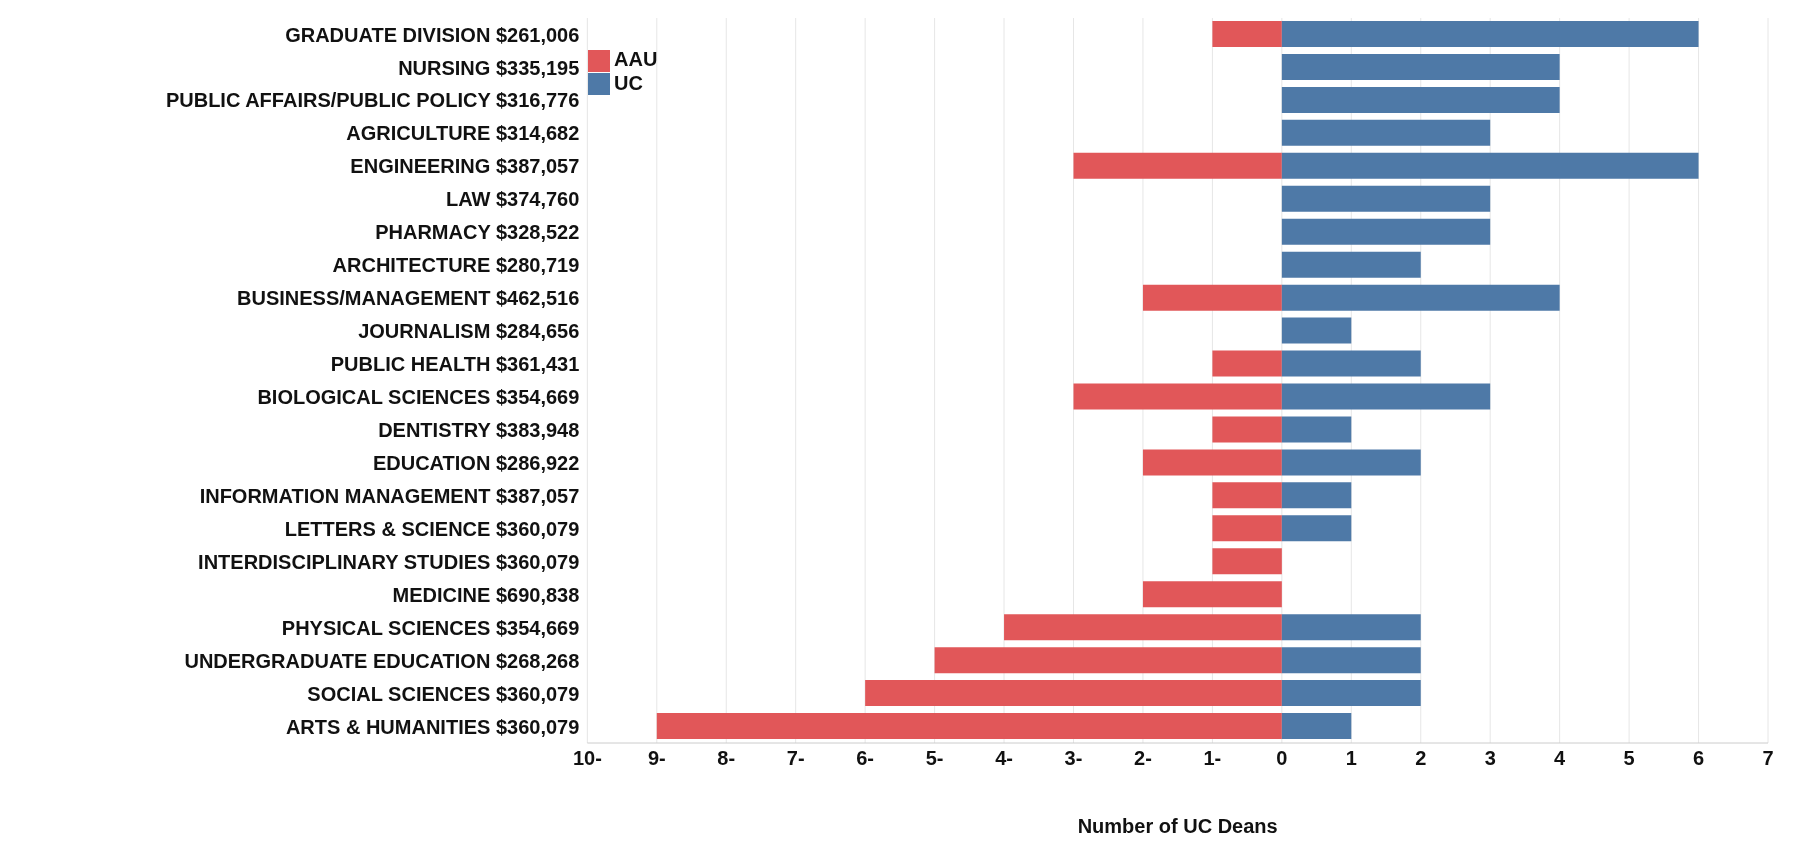 This screenshot has height=863, width=1817. What do you see at coordinates (1351, 758) in the screenshot?
I see `x-tick-label: 1` at bounding box center [1351, 758].